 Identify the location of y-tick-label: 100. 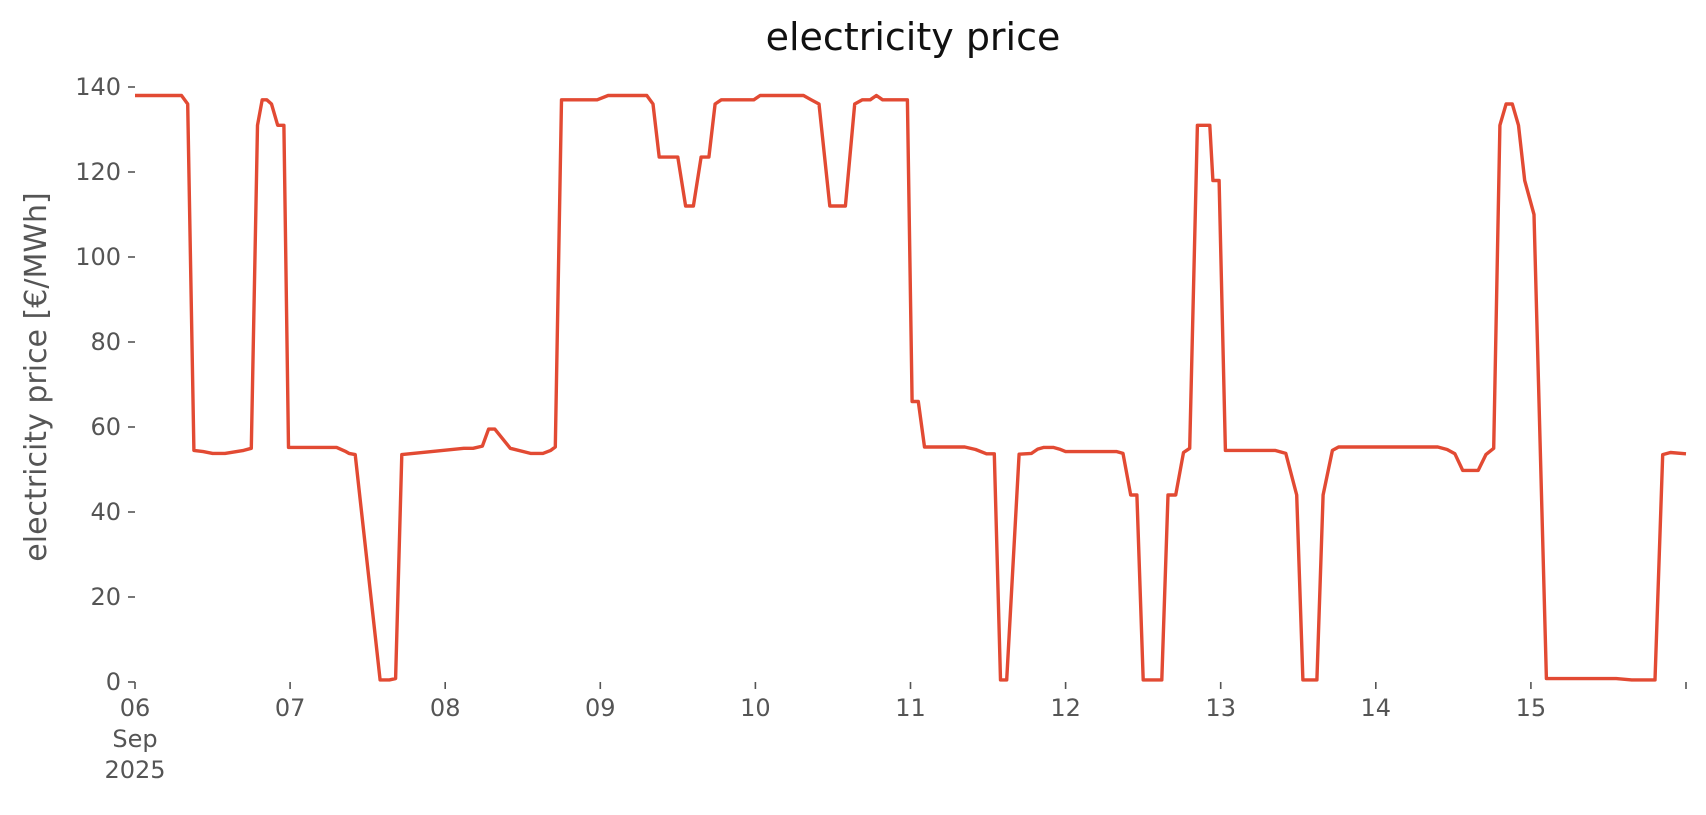
(98, 257).